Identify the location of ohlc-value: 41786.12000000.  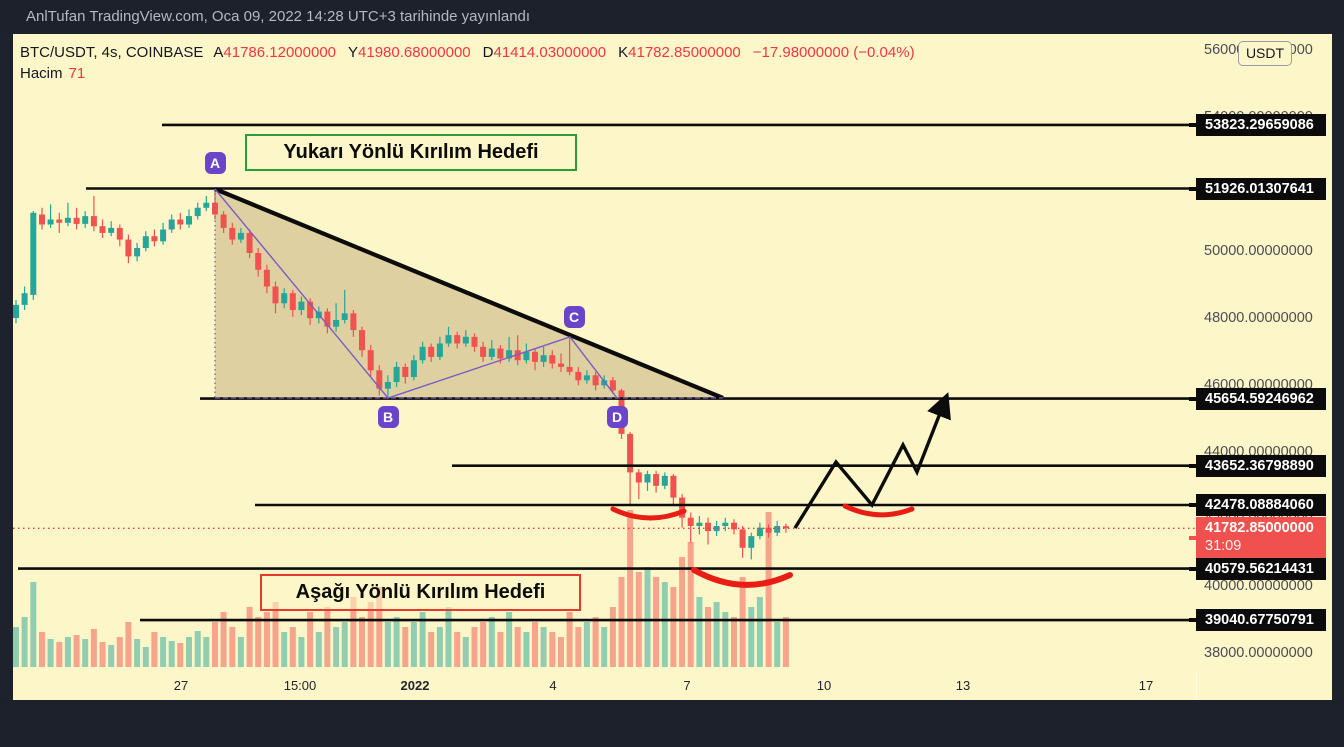
(280, 52).